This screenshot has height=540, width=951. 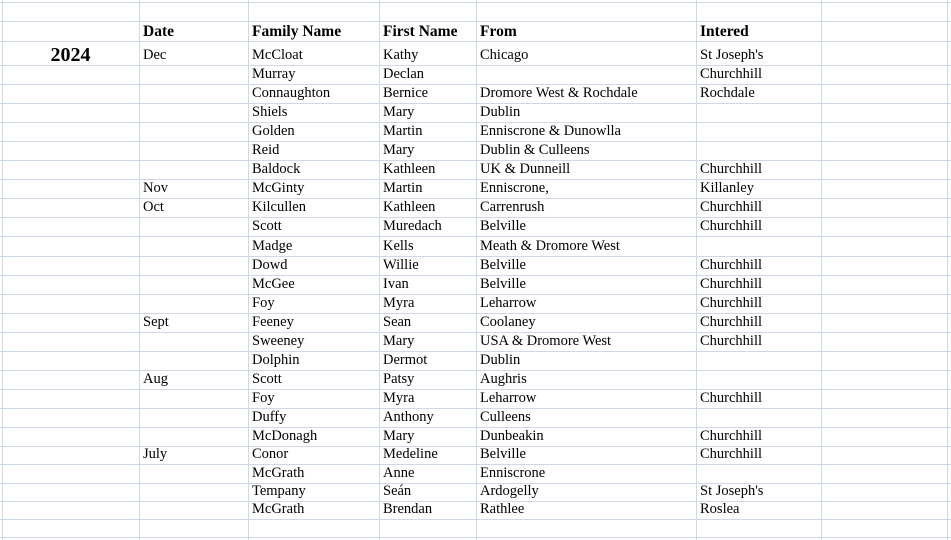 What do you see at coordinates (155, 454) in the screenshot?
I see `date-cell: July` at bounding box center [155, 454].